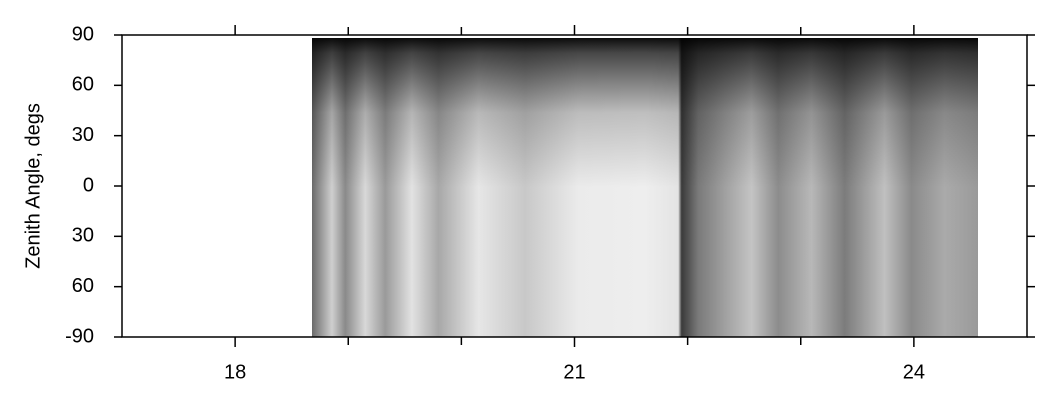  Describe the element at coordinates (33, 186) in the screenshot. I see `y-axis-title: Zenith Angle, degs` at that location.